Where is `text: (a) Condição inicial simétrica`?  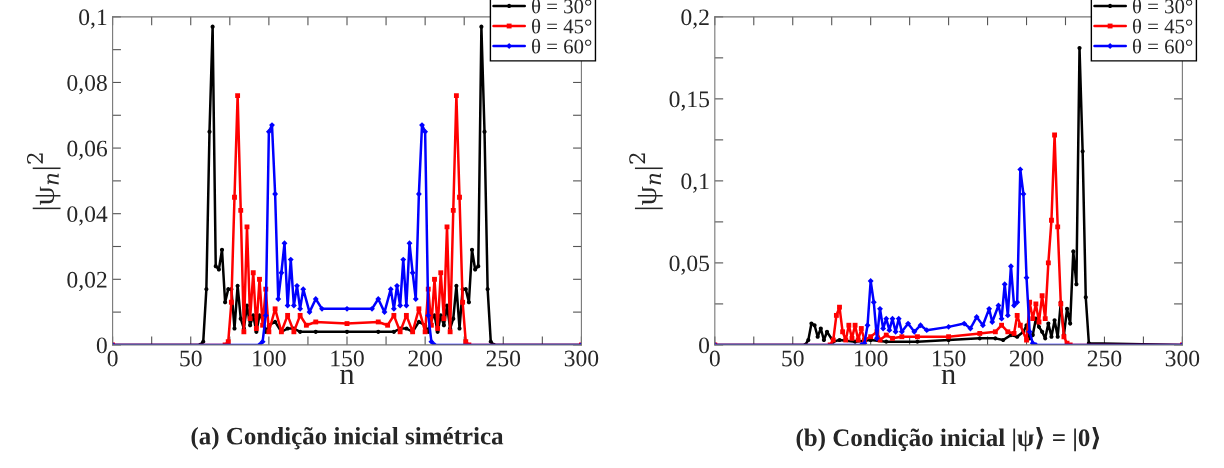
text: (a) Condição inicial simétrica is located at coordinates (347, 438).